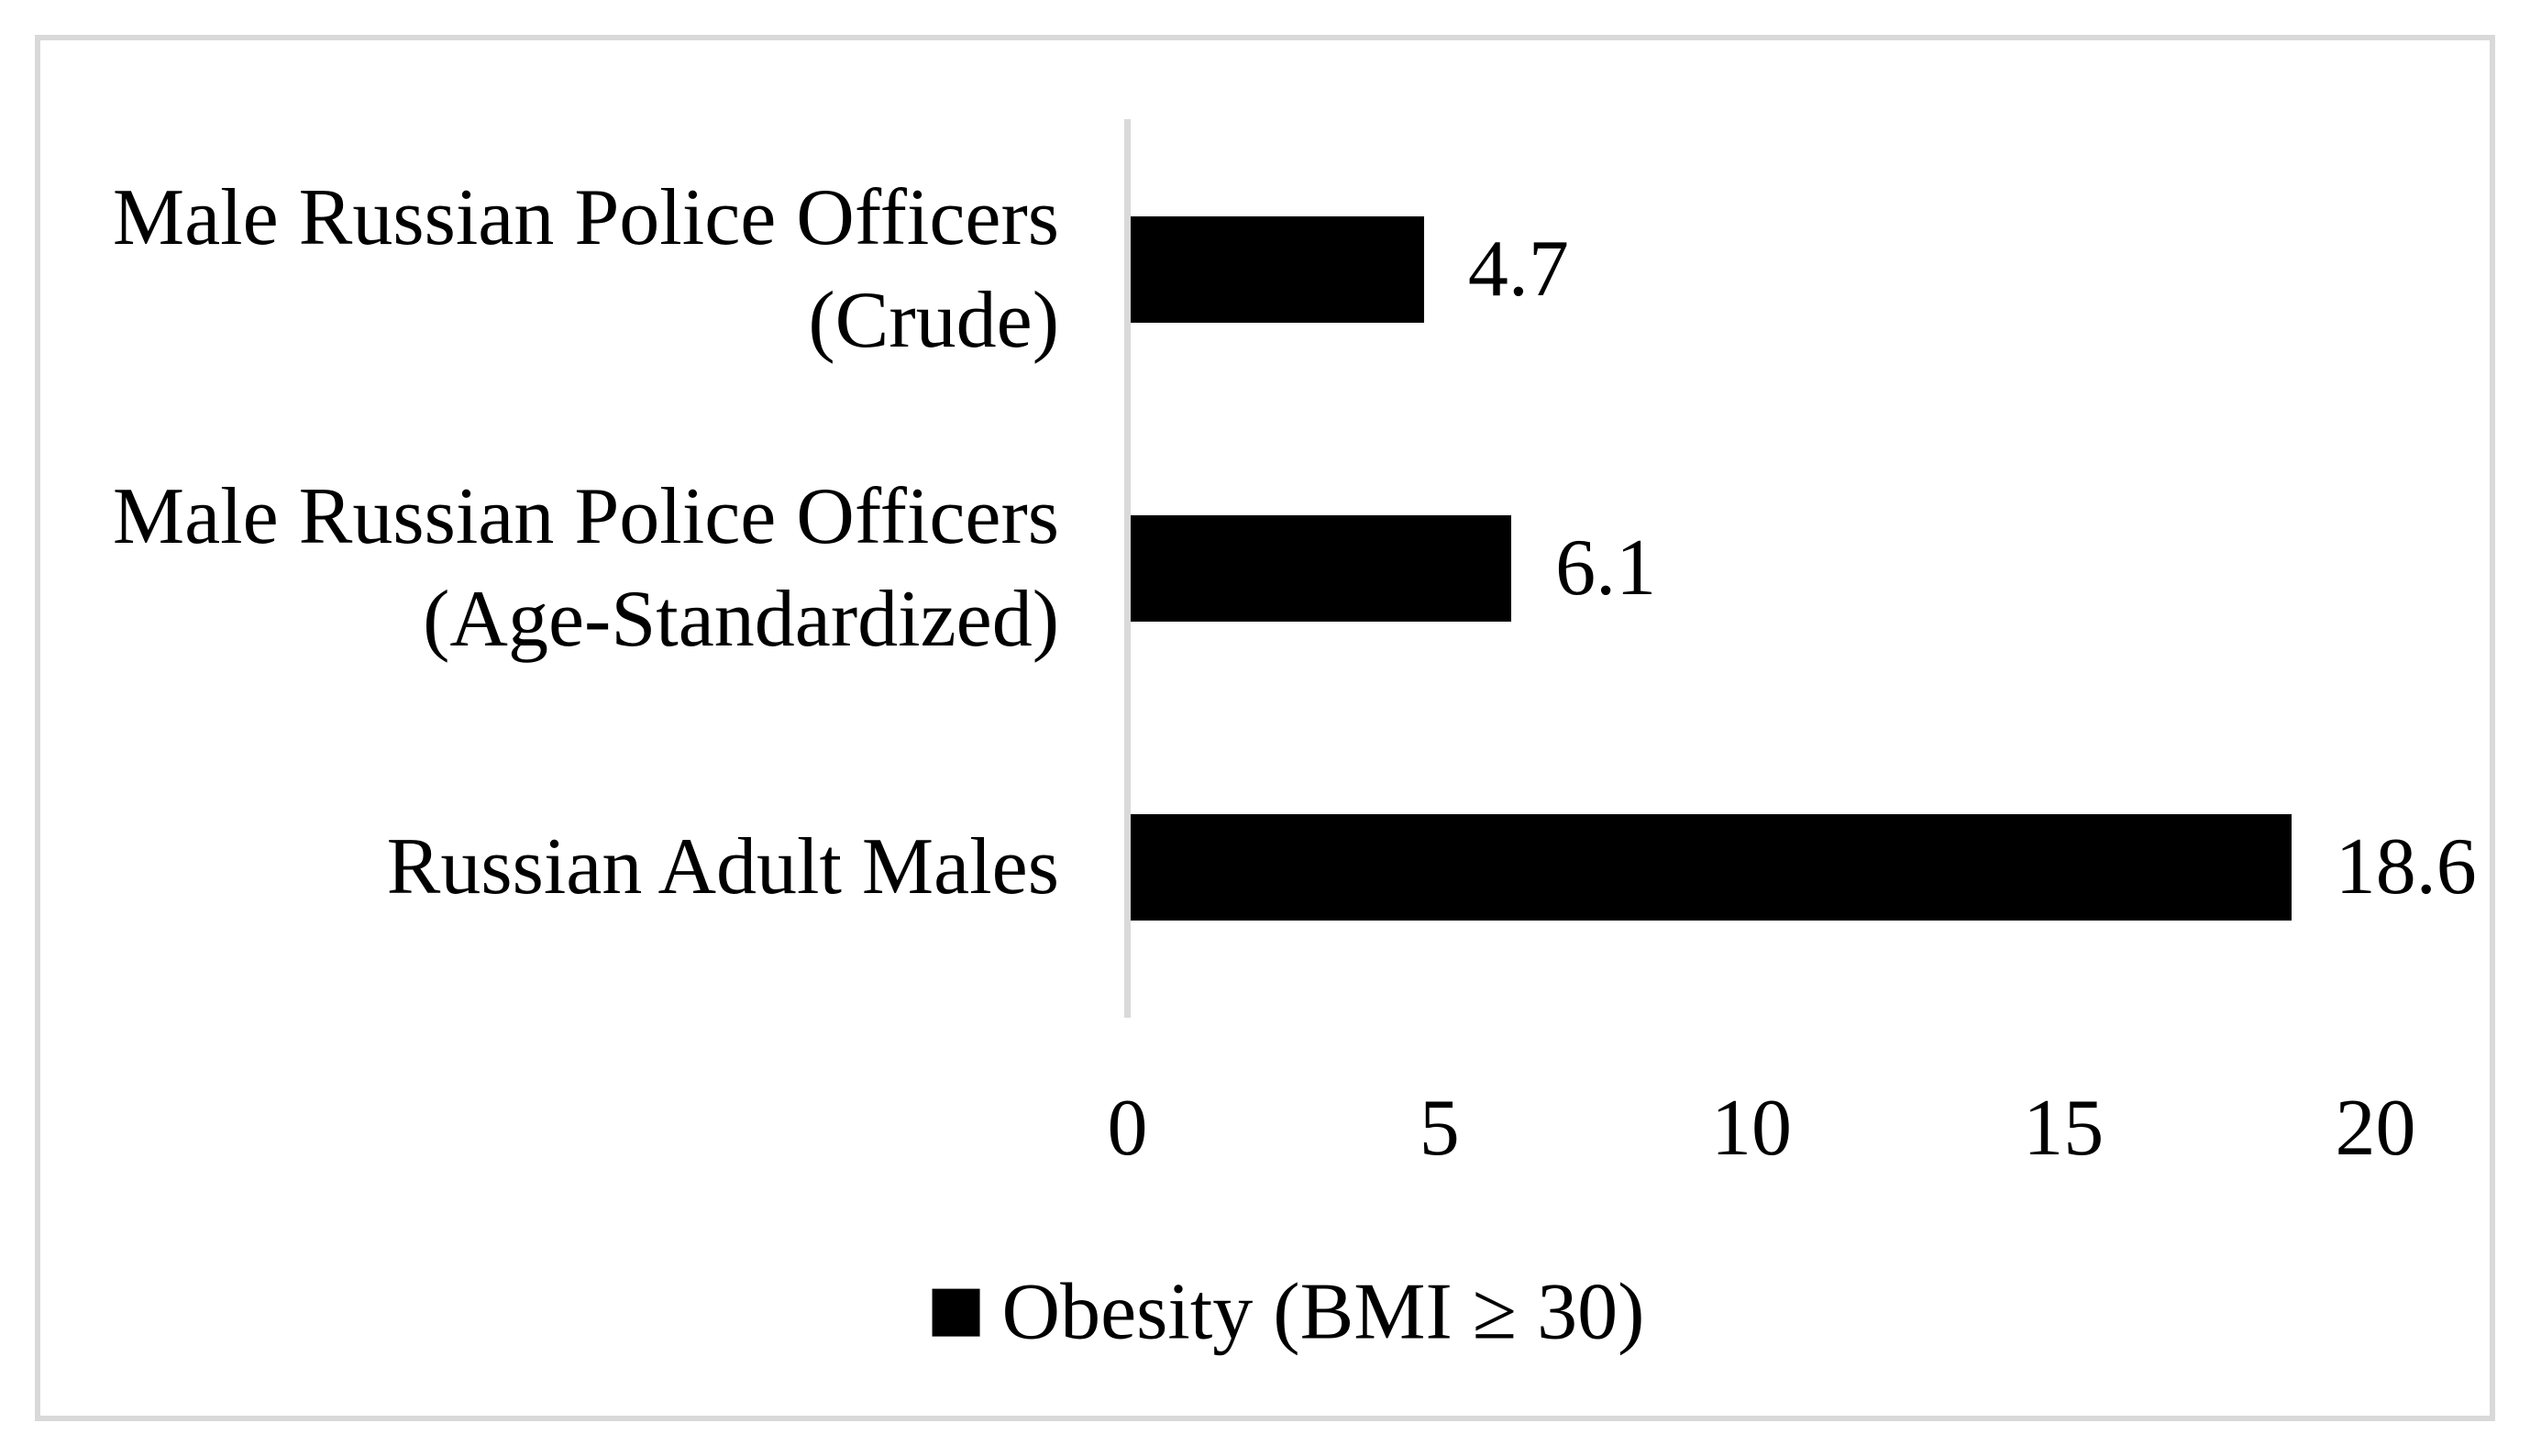 This screenshot has height=1456, width=2530. What do you see at coordinates (741, 619) in the screenshot?
I see `category-label-line: (Age-Standardized)` at bounding box center [741, 619].